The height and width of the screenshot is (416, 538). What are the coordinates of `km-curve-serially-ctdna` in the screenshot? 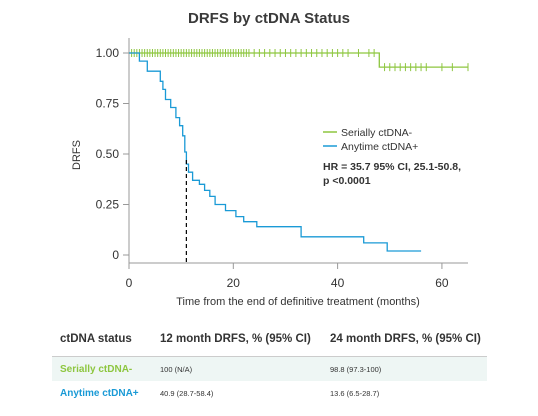 It's located at (298, 60).